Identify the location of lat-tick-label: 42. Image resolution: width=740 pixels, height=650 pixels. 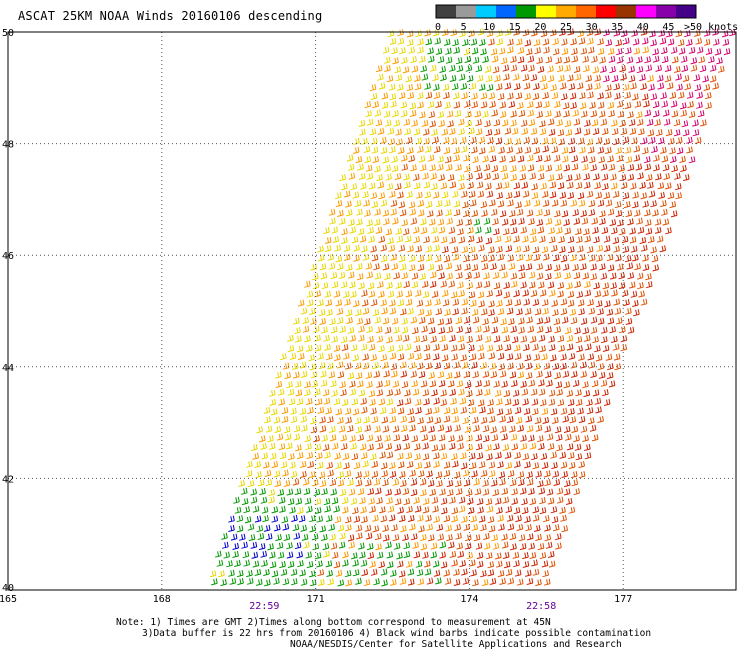
(8, 479).